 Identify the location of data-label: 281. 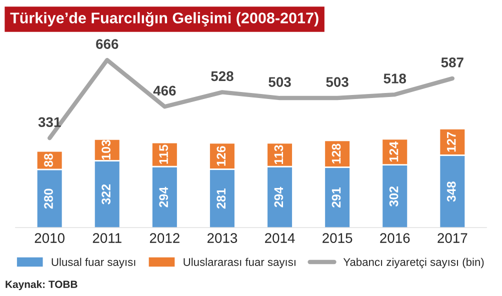
(221, 198).